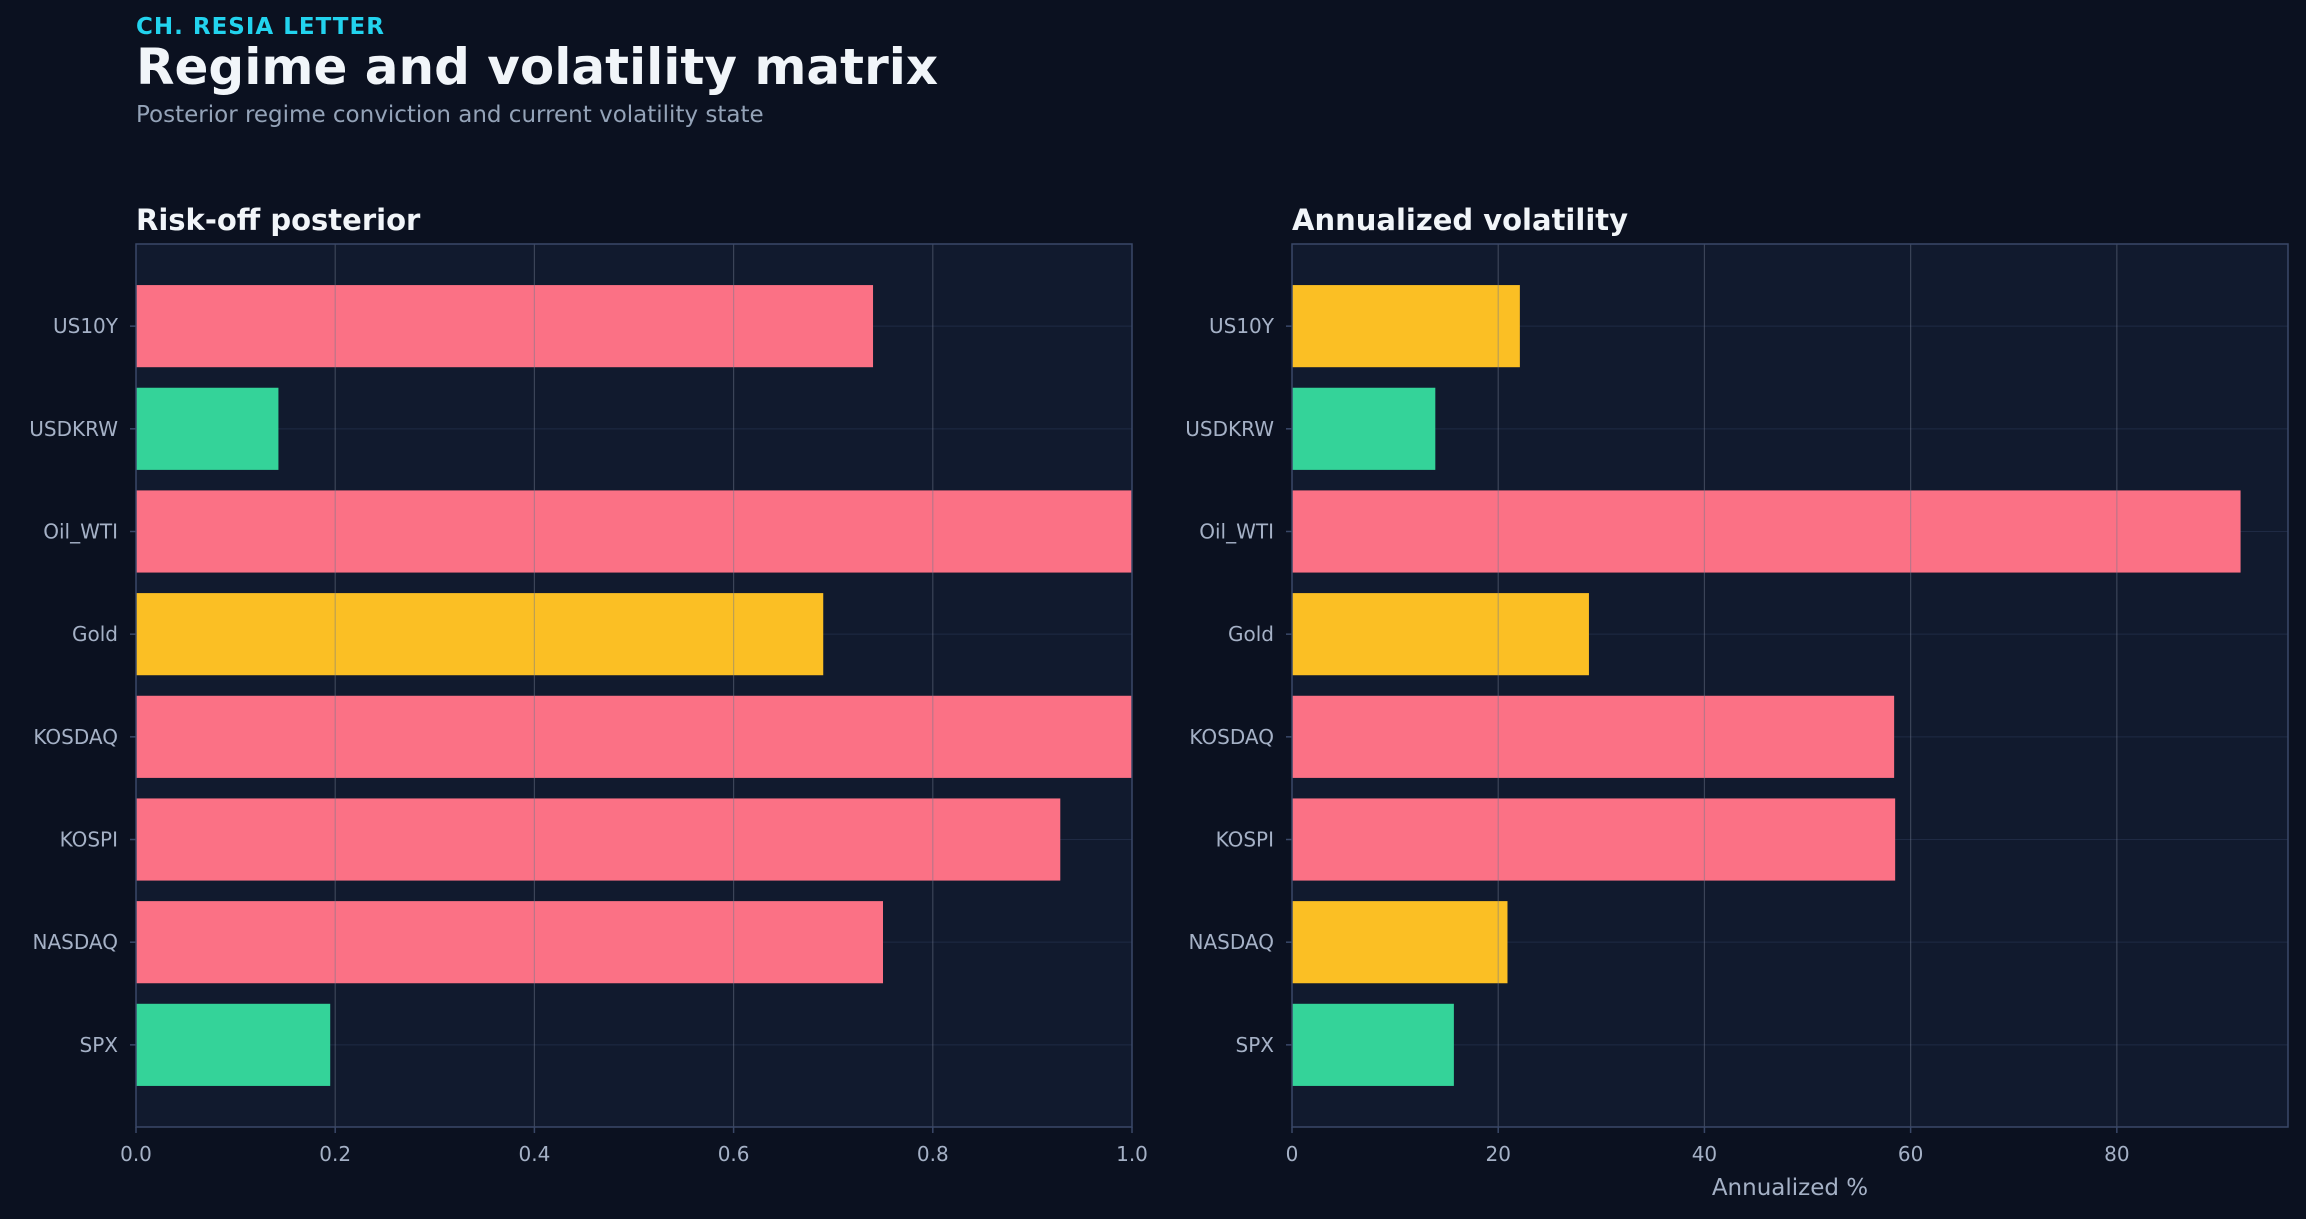 This screenshot has height=1219, width=2306. Describe the element at coordinates (1497, 1154) in the screenshot. I see `volatility-xtick-label: 20` at that location.